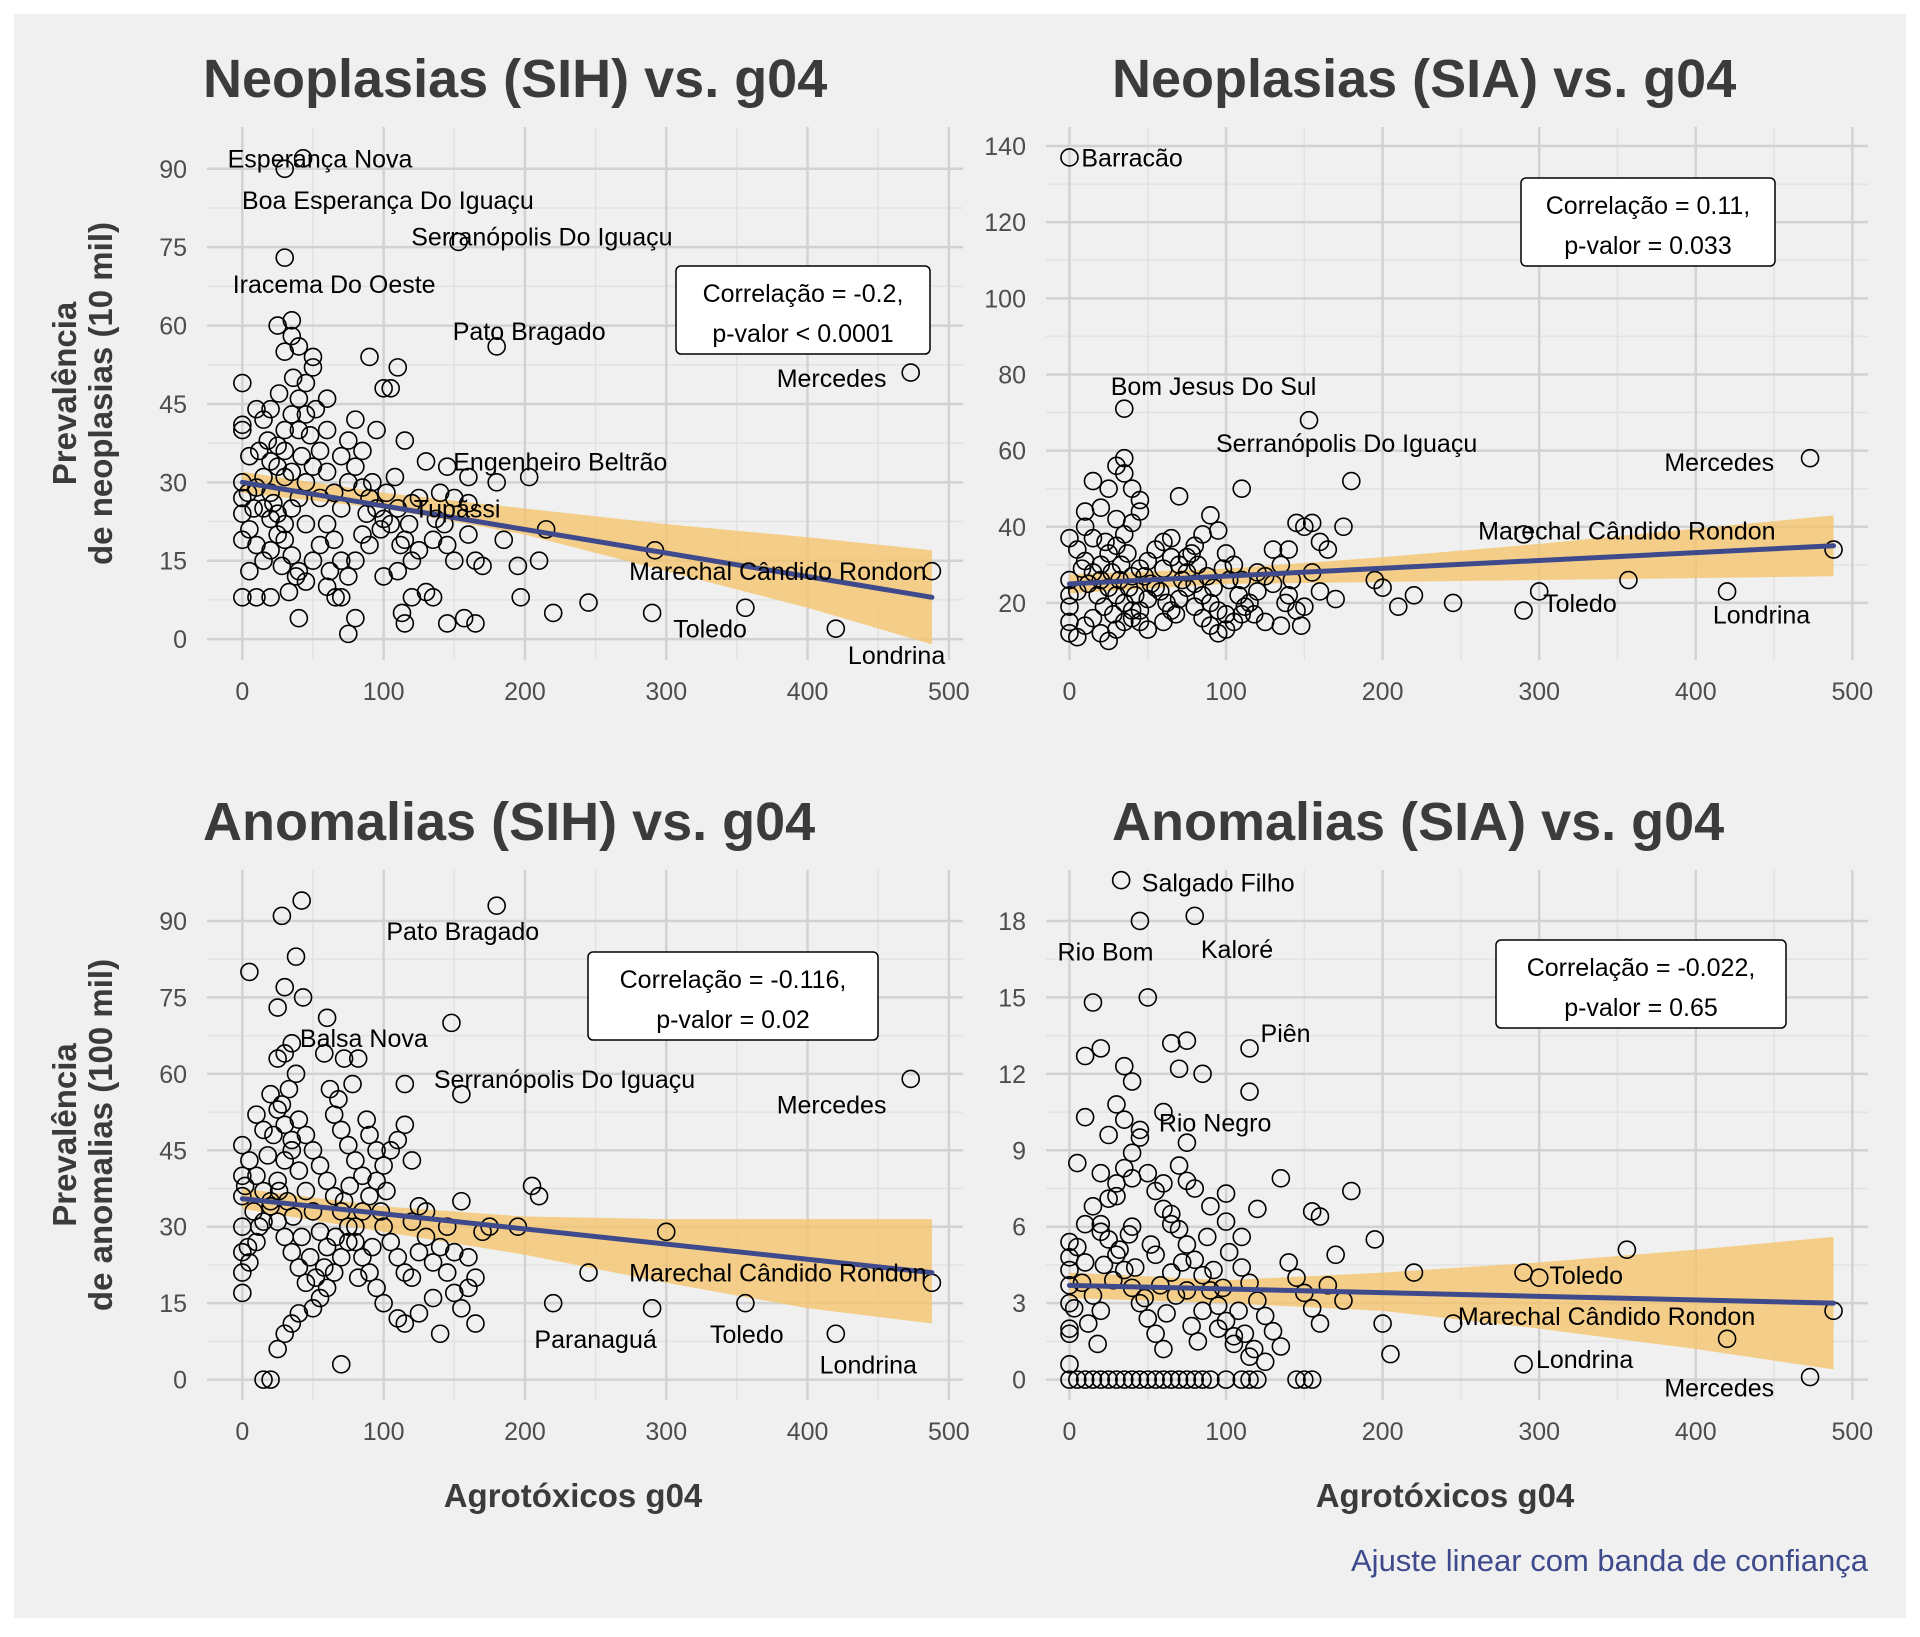 This screenshot has width=1920, height=1637. What do you see at coordinates (100, 393) in the screenshot?
I see `y-axis-title: de neoplasias (10 mil)` at bounding box center [100, 393].